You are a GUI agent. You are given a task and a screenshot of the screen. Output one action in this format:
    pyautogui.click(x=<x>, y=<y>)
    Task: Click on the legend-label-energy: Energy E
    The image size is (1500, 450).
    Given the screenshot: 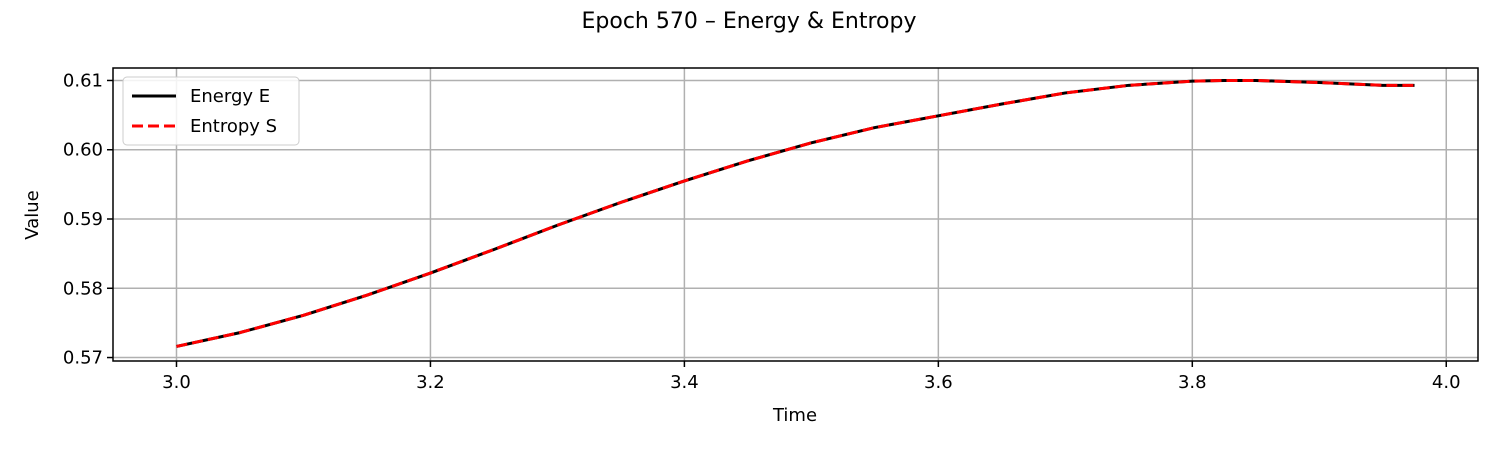 What is the action you would take?
    pyautogui.click(x=230, y=96)
    